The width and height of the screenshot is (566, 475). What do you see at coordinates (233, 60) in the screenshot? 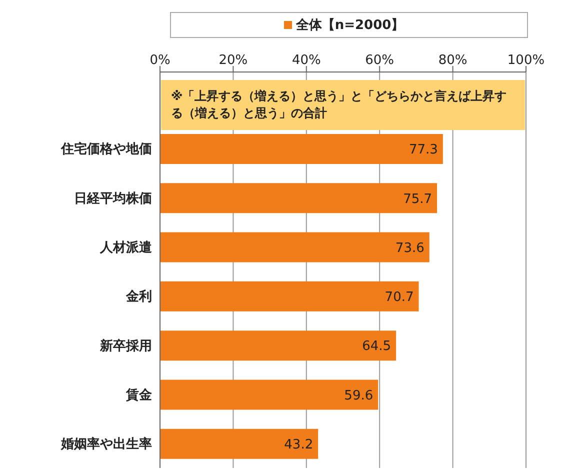
I see `x-tick-label: 20%` at bounding box center [233, 60].